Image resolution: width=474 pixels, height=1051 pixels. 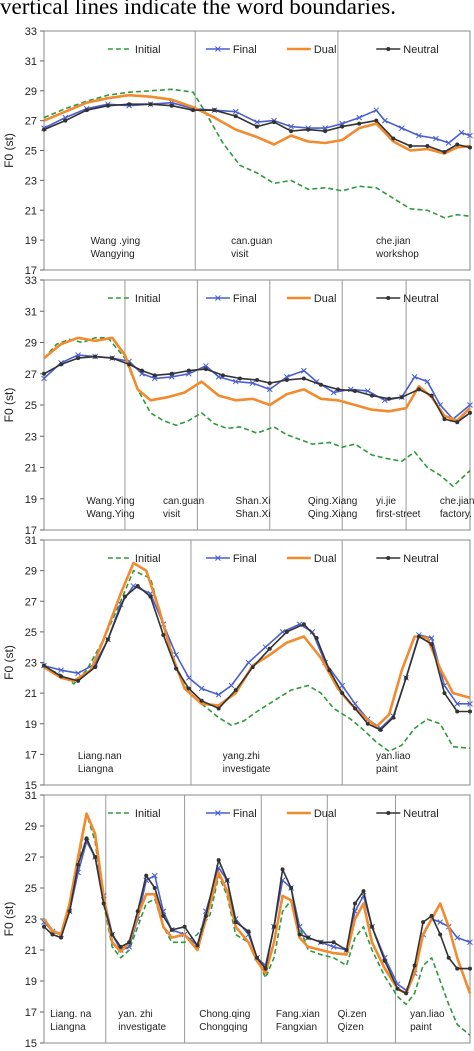 I want to click on y-tick-label: 33, so click(x=31, y=281).